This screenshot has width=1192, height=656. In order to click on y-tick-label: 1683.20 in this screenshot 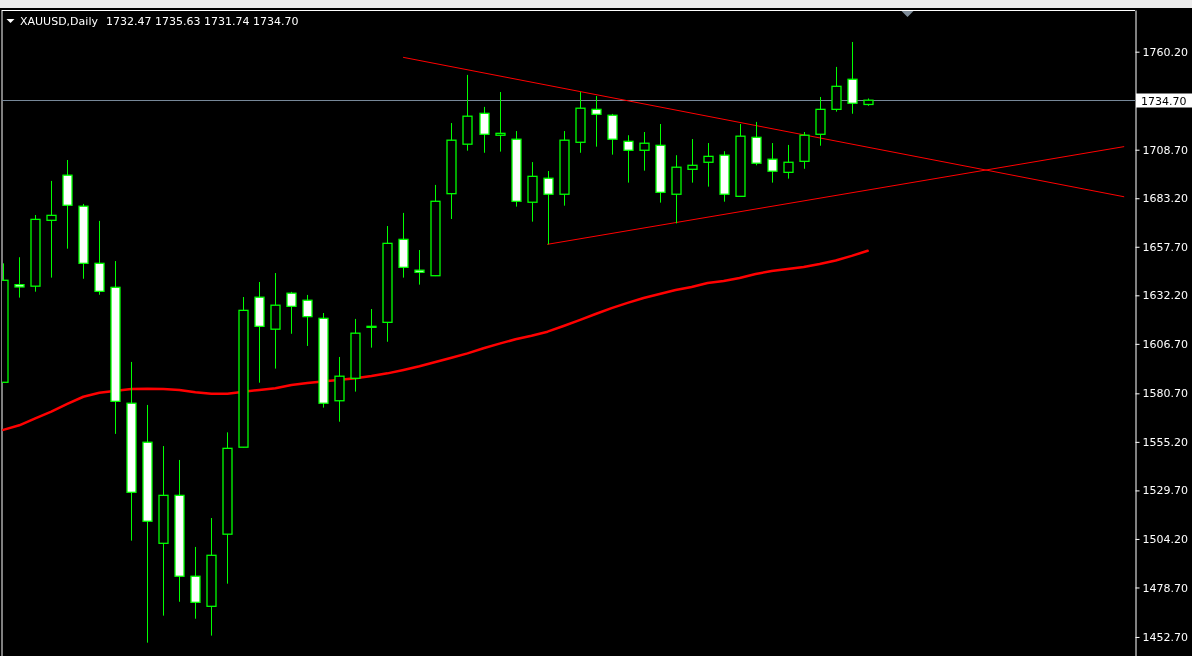, I will do `click(1165, 199)`.